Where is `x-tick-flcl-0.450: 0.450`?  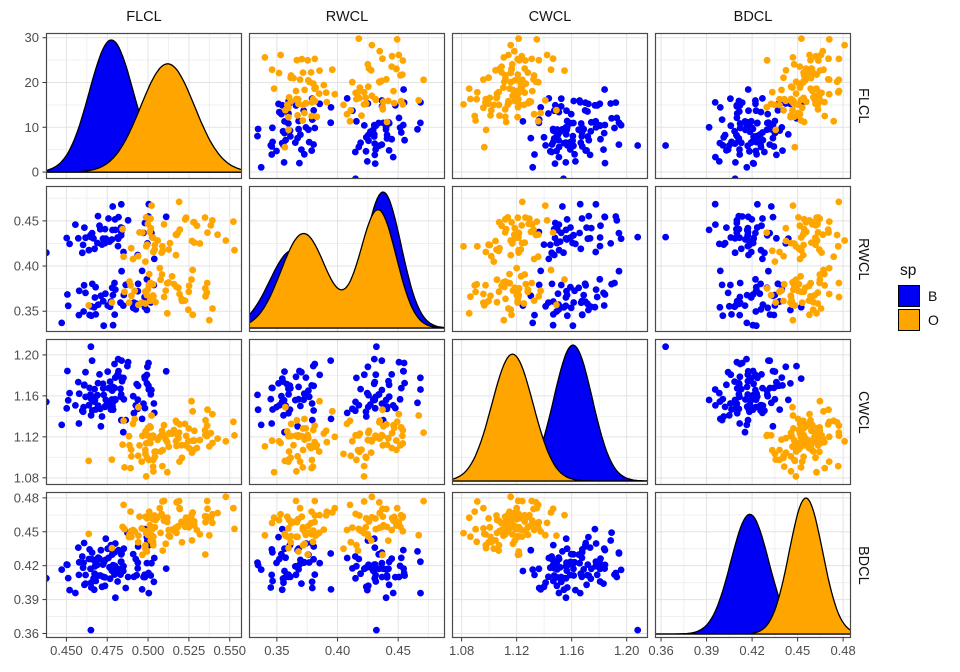
x-tick-flcl-0.450: 0.450 is located at coordinates (66, 650).